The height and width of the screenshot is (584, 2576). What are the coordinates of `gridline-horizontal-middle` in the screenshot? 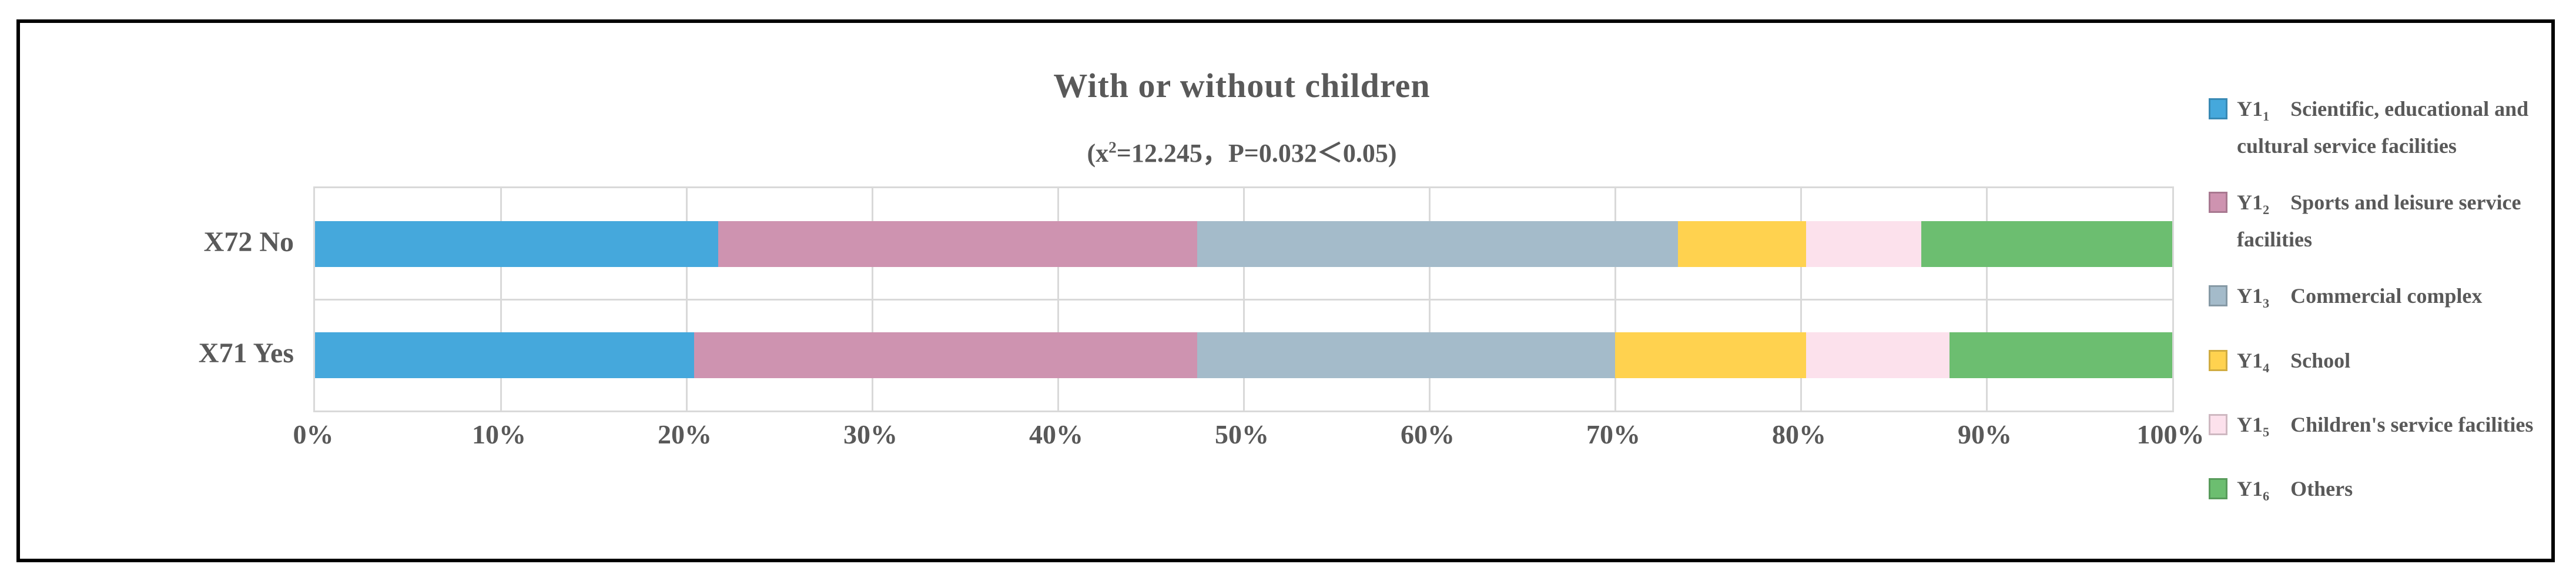 It's located at (1243, 300).